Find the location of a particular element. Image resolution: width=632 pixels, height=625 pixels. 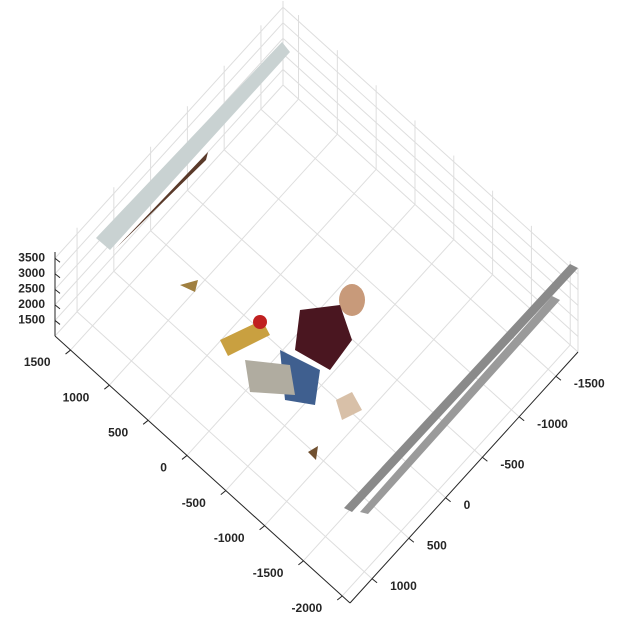

y-tick-label: 1500 is located at coordinates (37, 362).